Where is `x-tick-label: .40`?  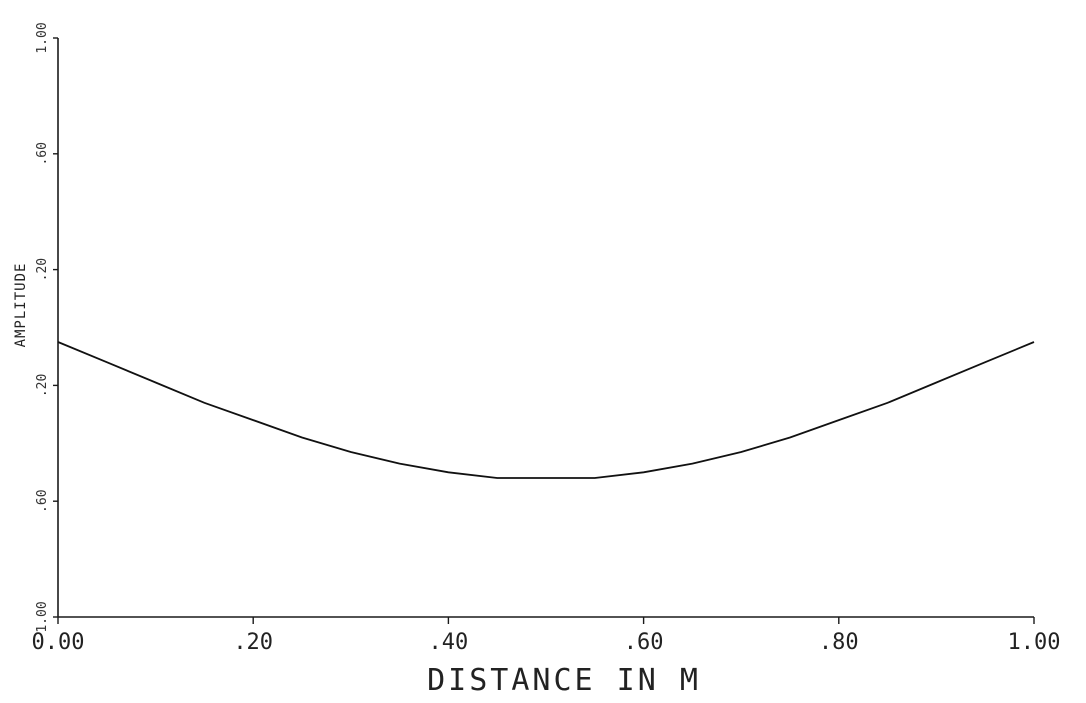 x-tick-label: .40 is located at coordinates (449, 642).